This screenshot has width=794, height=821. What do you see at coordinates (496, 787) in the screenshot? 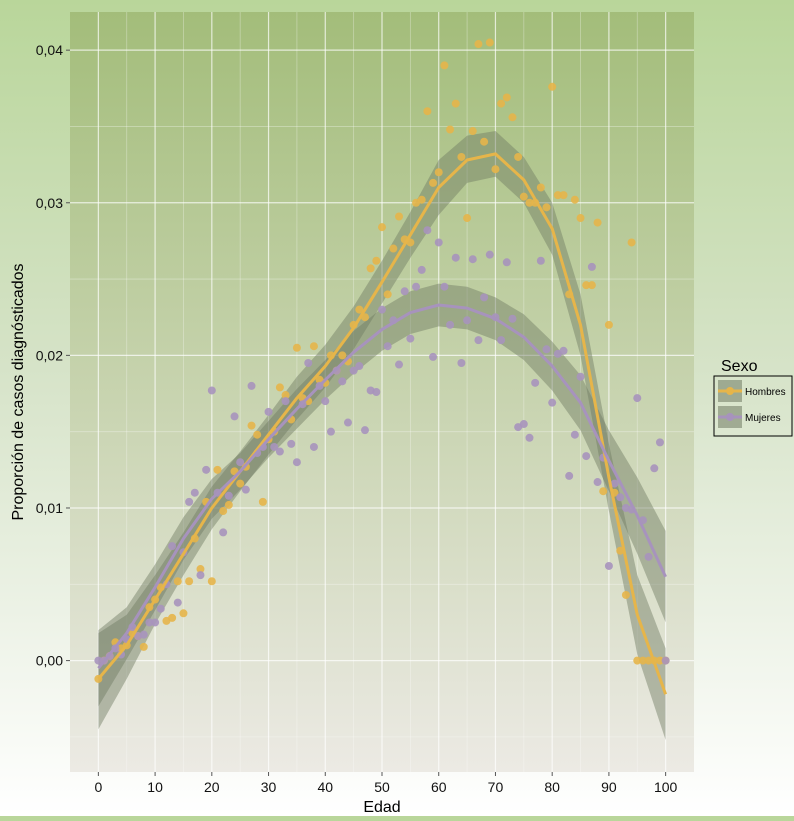
I see `x-tick-label: 70` at bounding box center [496, 787].